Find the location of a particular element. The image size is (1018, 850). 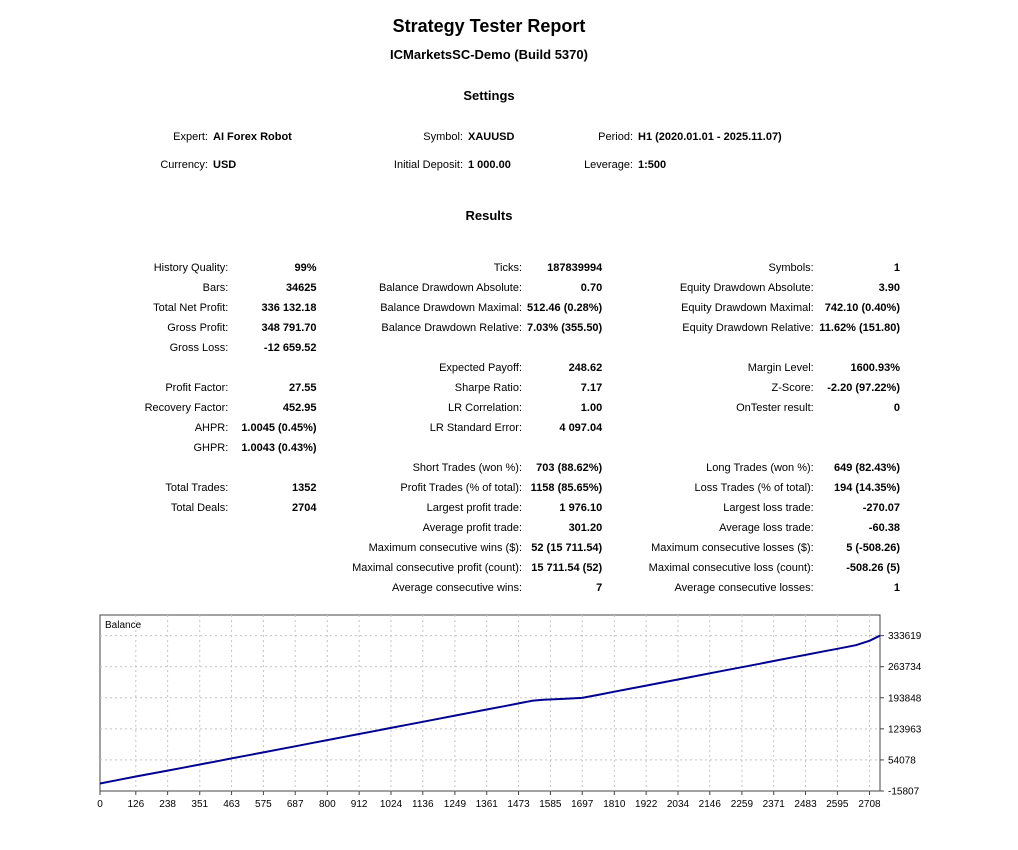

stat-value: 52 (15 711.54) is located at coordinates (567, 548).